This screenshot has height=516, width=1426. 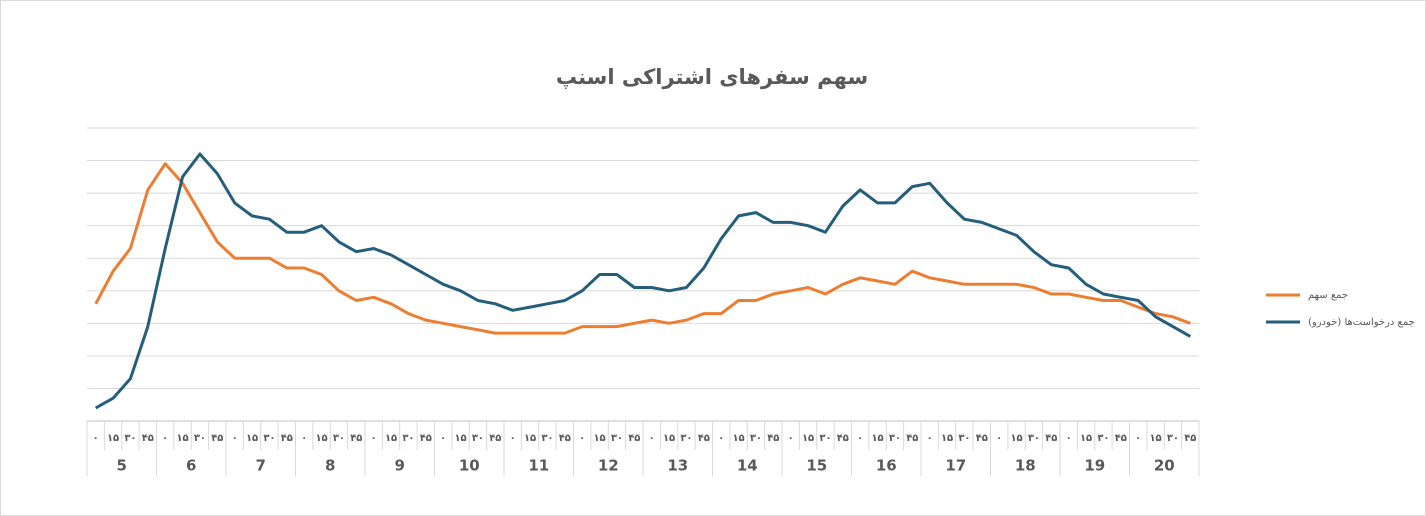 I want to click on x-group-label: 9, so click(x=400, y=466).